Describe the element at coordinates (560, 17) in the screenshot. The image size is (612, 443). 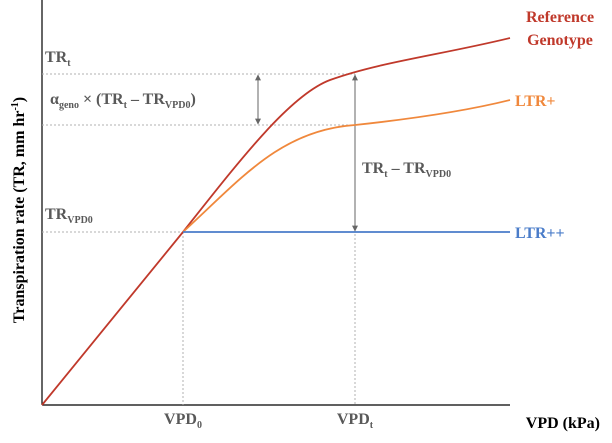
I see `reference-label: Reference` at that location.